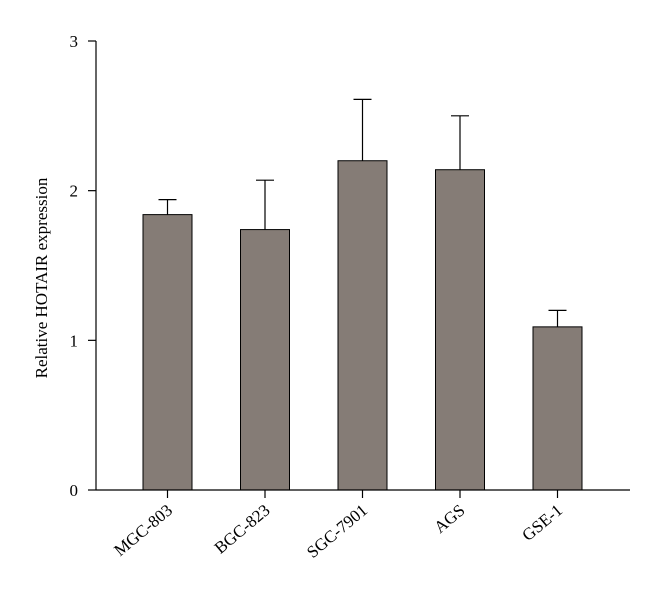  I want to click on x-tick-label: AGS, so click(449, 519).